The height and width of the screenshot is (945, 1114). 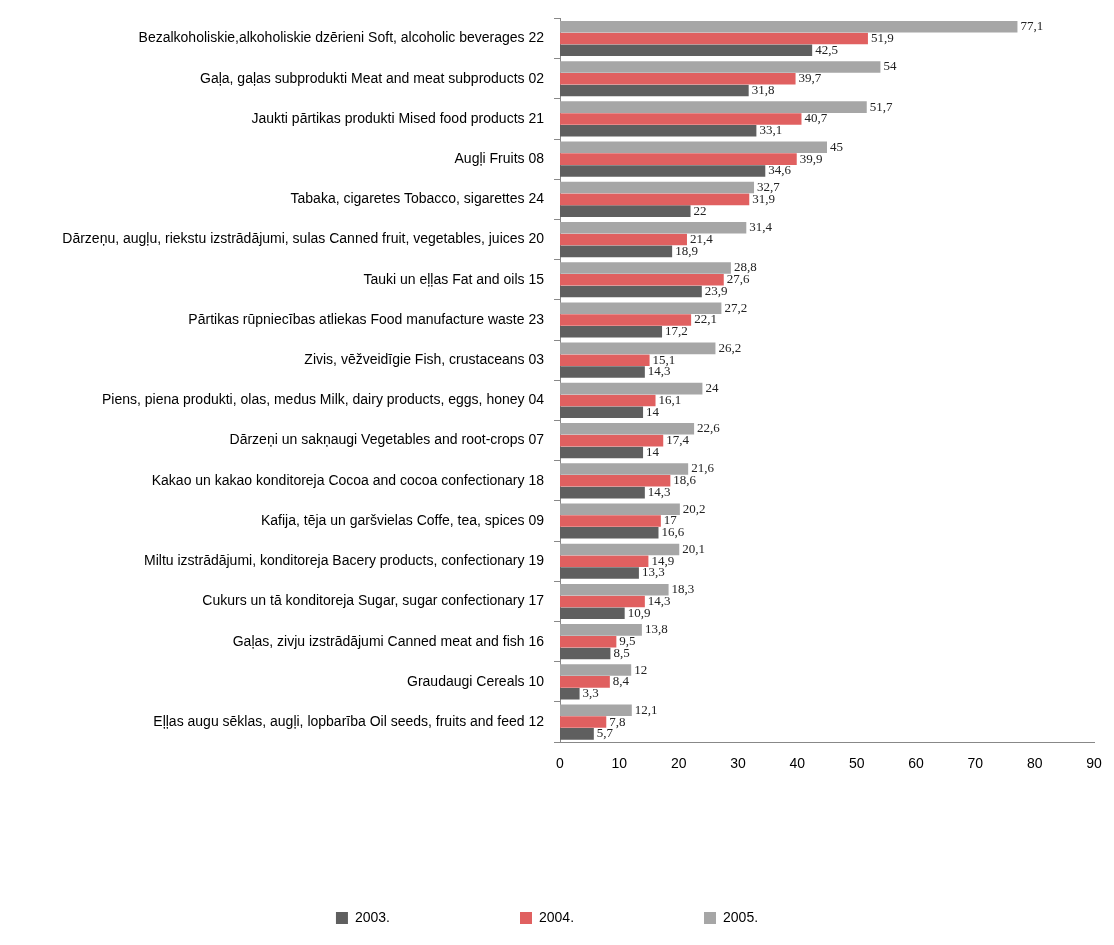 What do you see at coordinates (745, 267) in the screenshot?
I see `data-label: 28,8` at bounding box center [745, 267].